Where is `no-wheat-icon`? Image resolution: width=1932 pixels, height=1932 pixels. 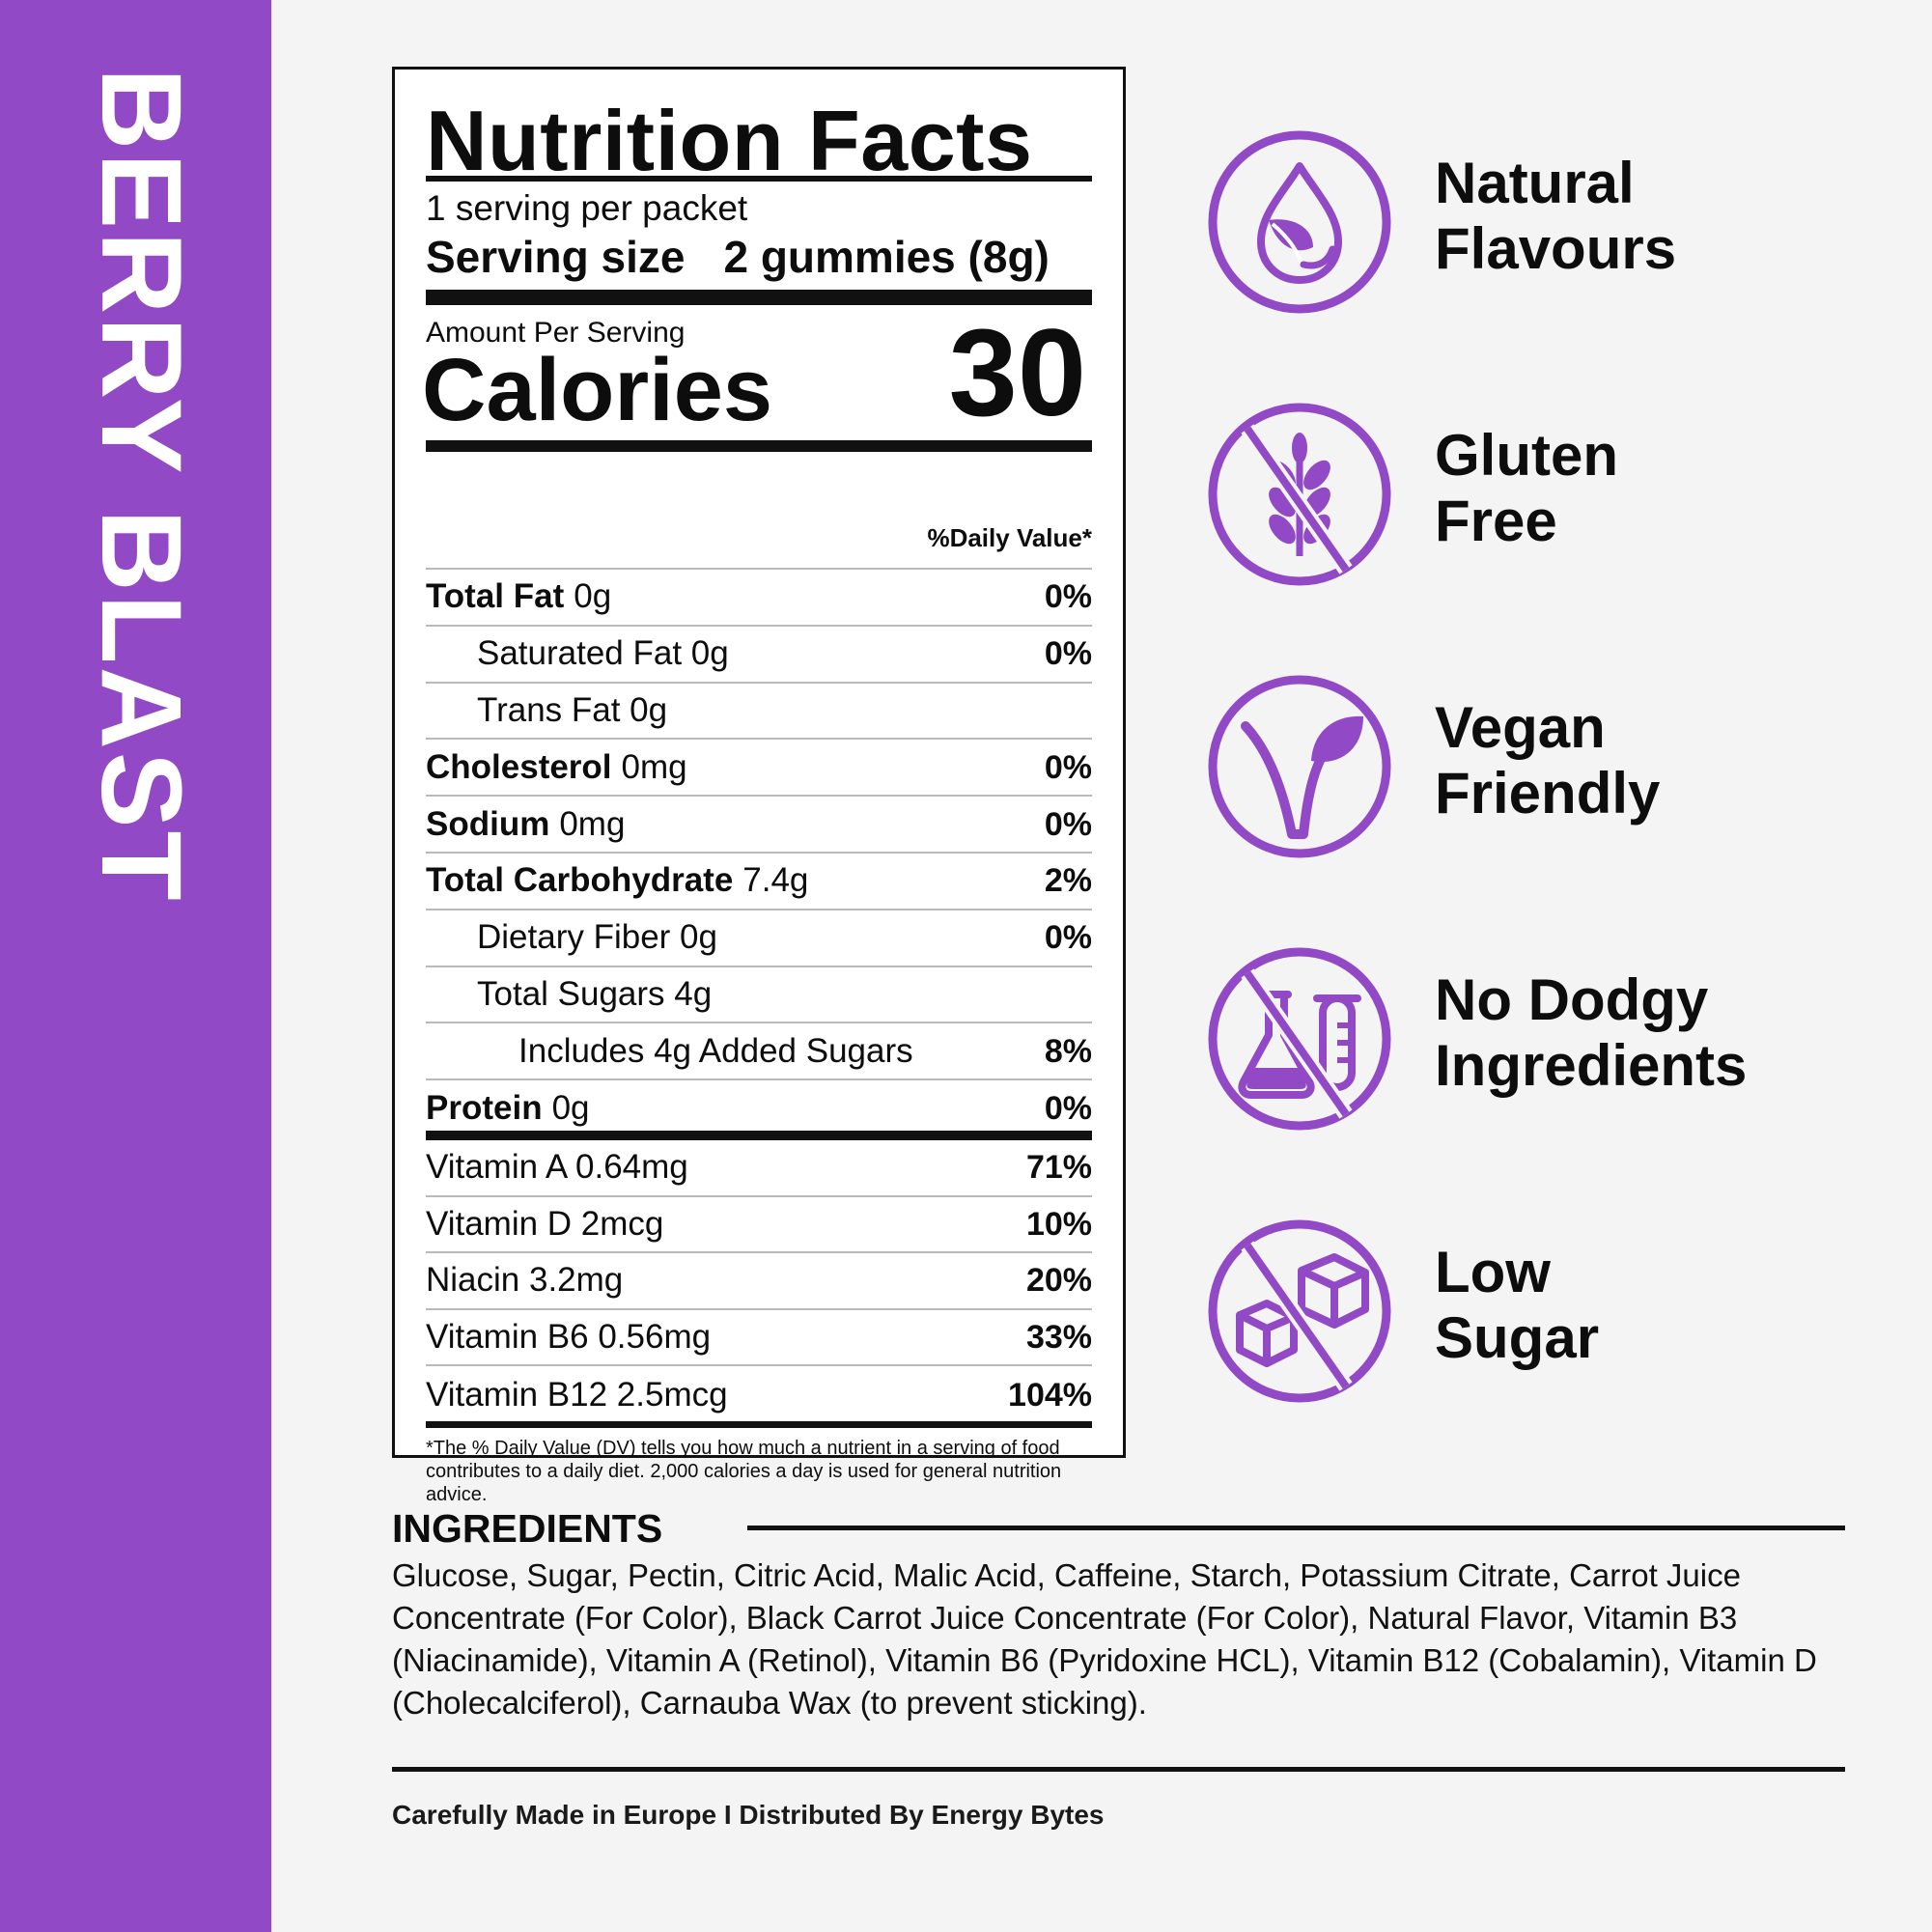 no-wheat-icon is located at coordinates (1300, 495).